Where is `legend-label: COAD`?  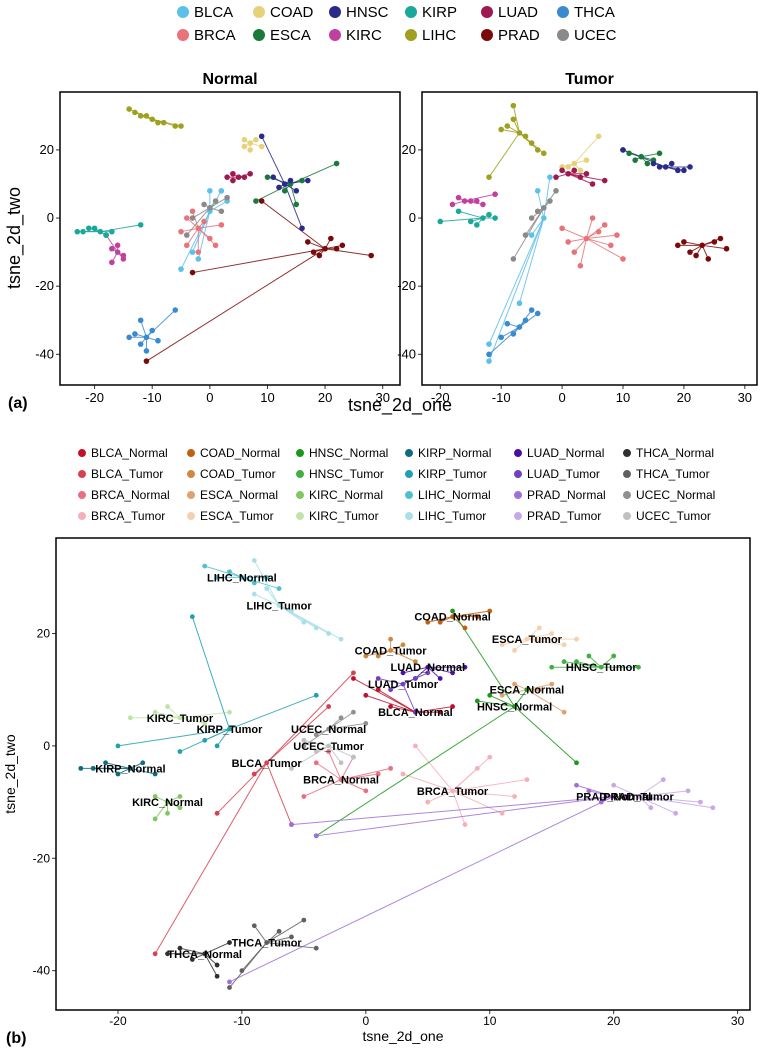
legend-label: COAD is located at coordinates (292, 12).